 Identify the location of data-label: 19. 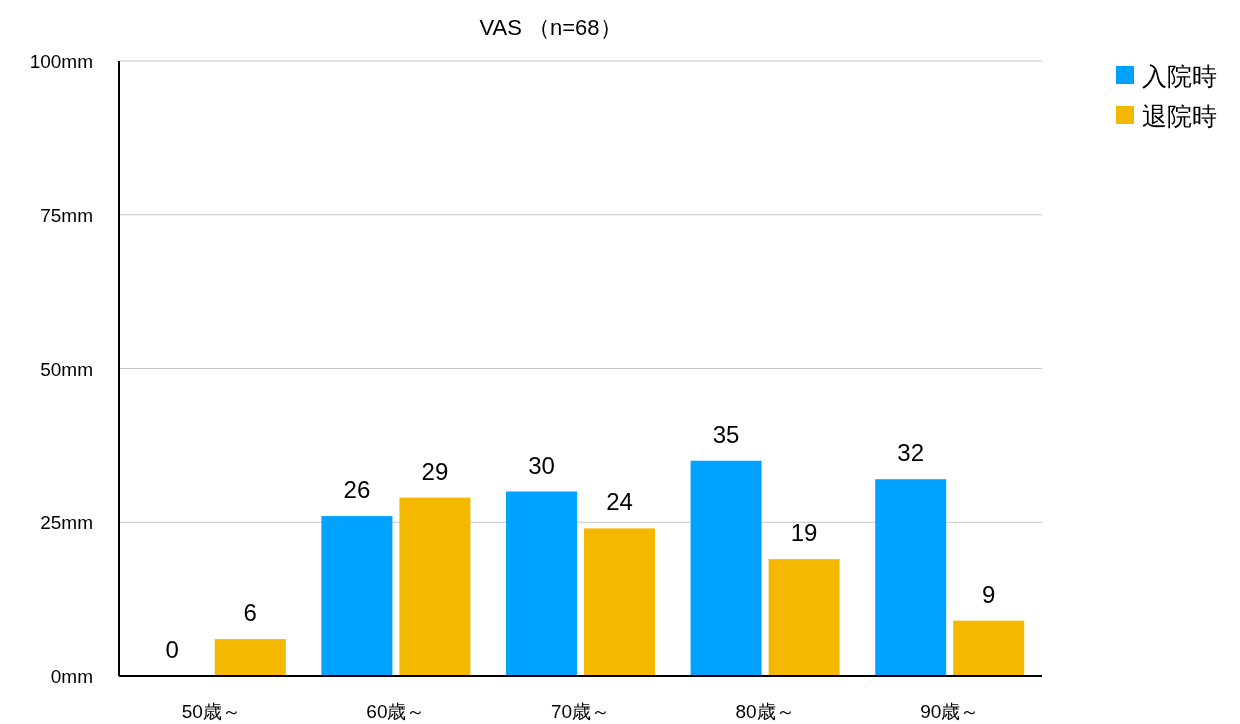
(804, 533).